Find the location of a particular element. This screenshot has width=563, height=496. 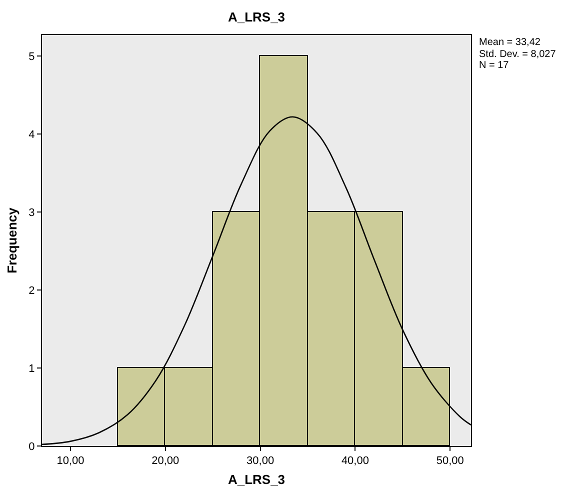

y-axis-title: Frequency is located at coordinates (12, 240).